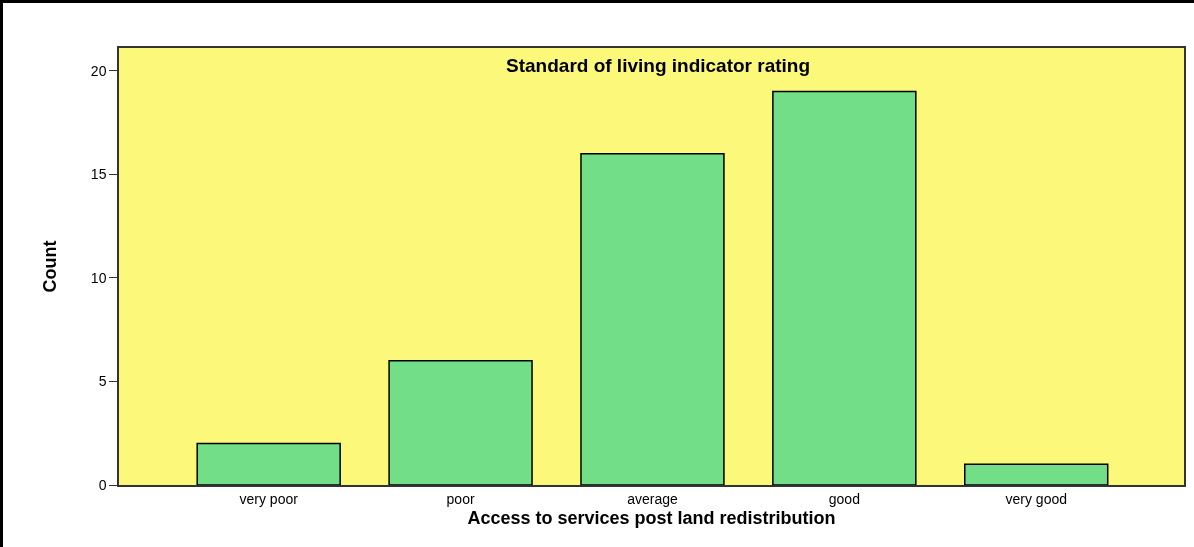 The width and height of the screenshot is (1194, 547). Describe the element at coordinates (49, 266) in the screenshot. I see `y-axis-title: Count` at that location.